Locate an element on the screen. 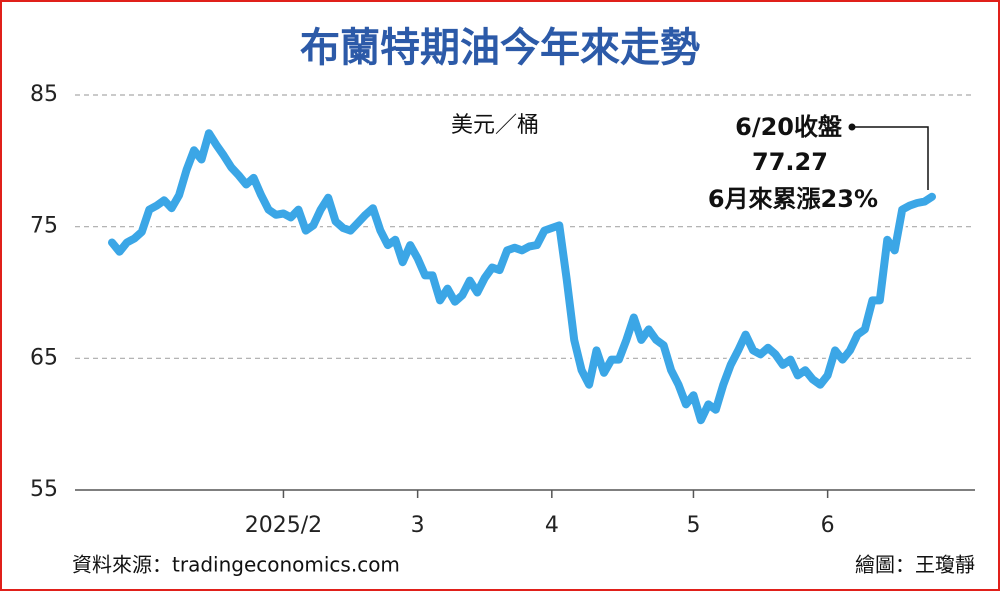 The width and height of the screenshot is (1000, 595). x-tick-label: 4 is located at coordinates (552, 525).